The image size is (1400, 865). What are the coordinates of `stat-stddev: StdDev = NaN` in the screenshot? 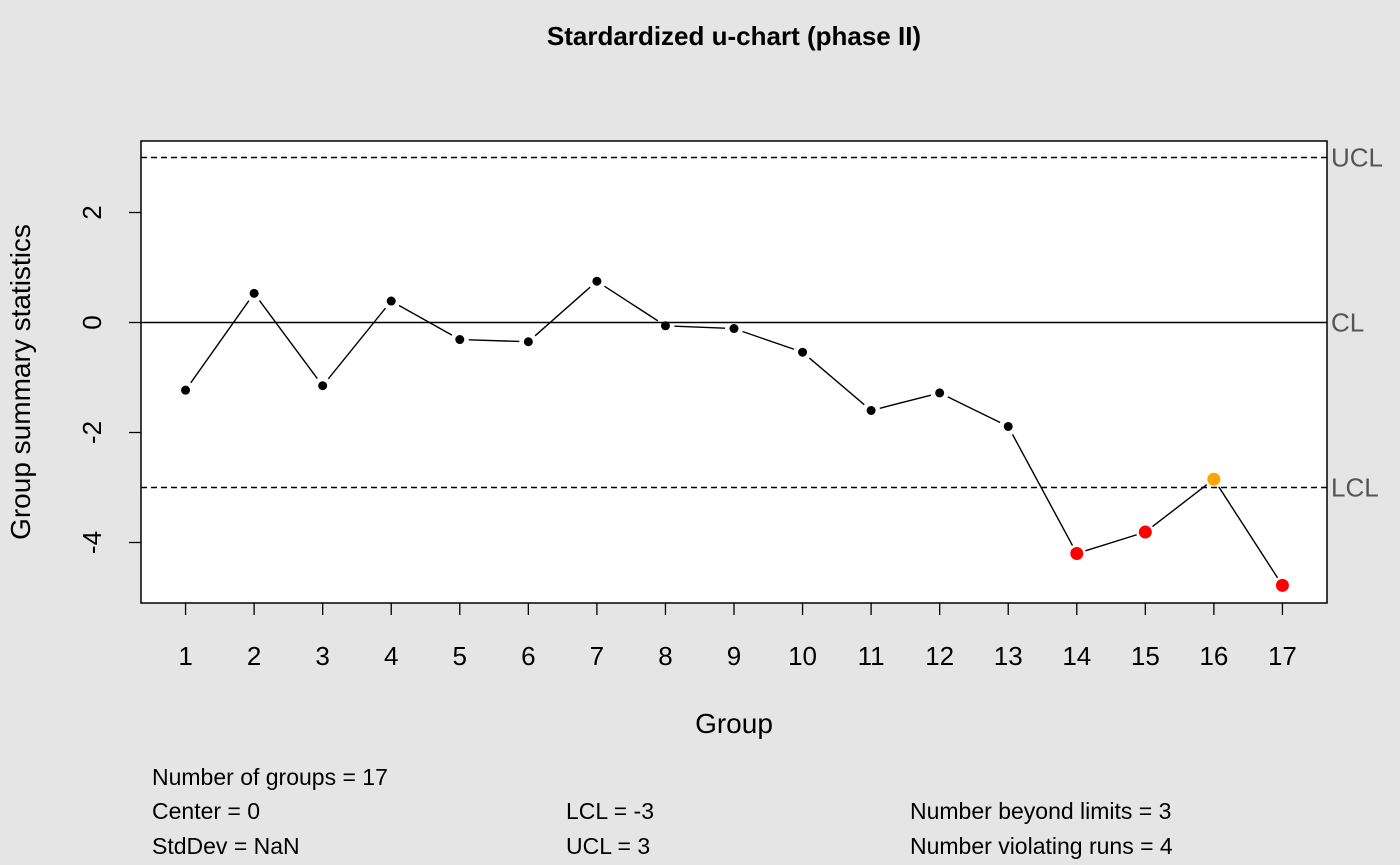 It's located at (226, 846).